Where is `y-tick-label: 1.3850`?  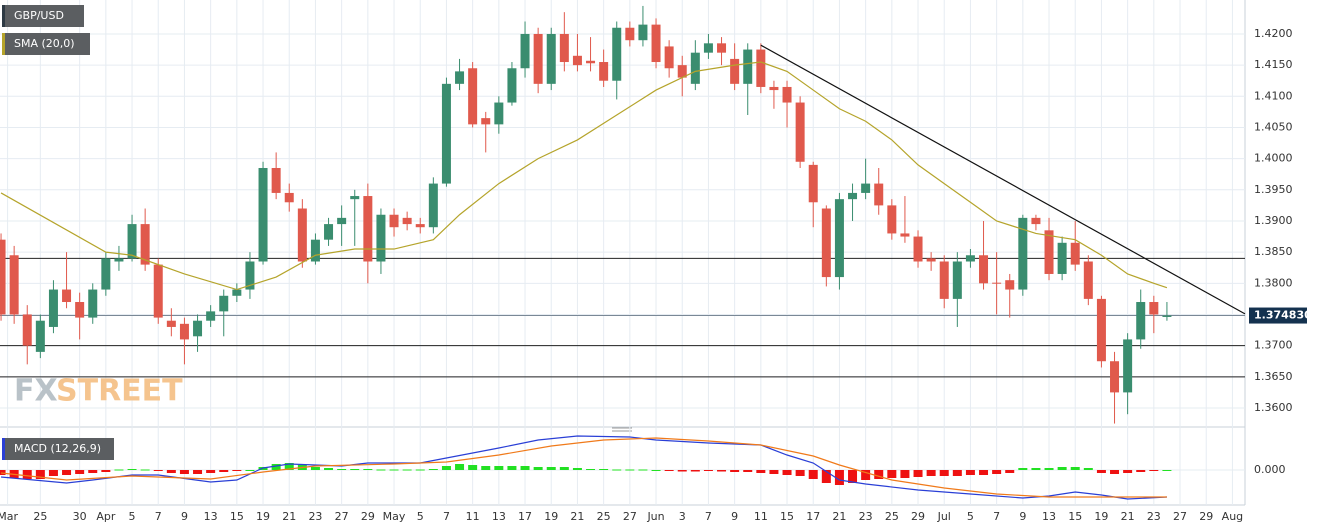 y-tick-label: 1.3850 is located at coordinates (1273, 251).